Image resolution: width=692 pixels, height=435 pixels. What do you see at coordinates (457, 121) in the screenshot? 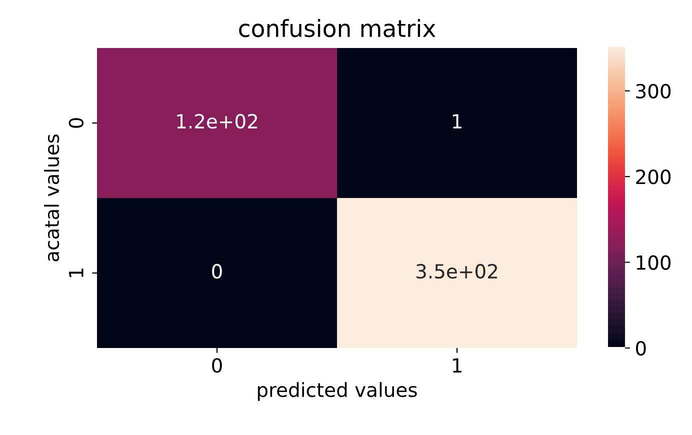
I see `data-label: 1` at bounding box center [457, 121].